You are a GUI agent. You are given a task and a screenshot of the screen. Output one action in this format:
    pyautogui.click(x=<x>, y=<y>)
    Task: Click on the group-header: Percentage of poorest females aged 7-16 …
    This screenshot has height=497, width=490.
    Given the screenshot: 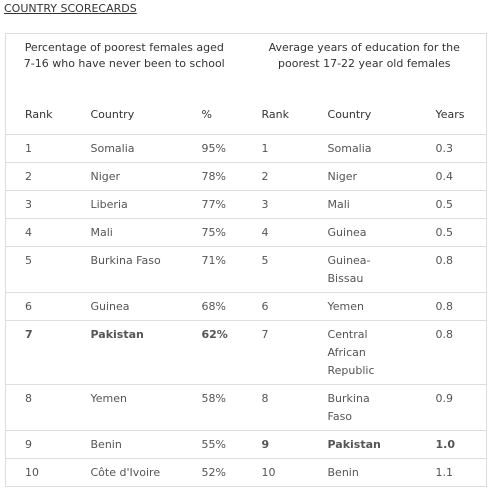 What is the action you would take?
    pyautogui.click(x=124, y=55)
    